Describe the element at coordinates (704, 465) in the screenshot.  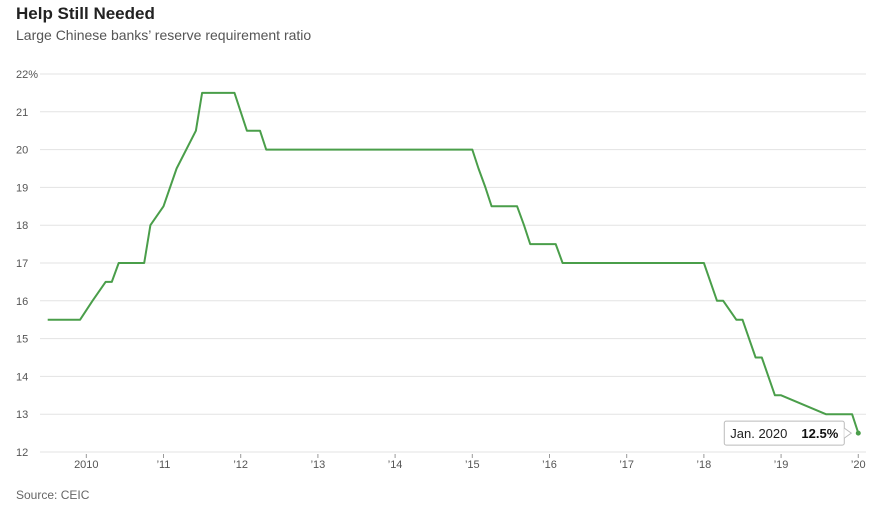
I see `x-tick-label: ’18` at that location.